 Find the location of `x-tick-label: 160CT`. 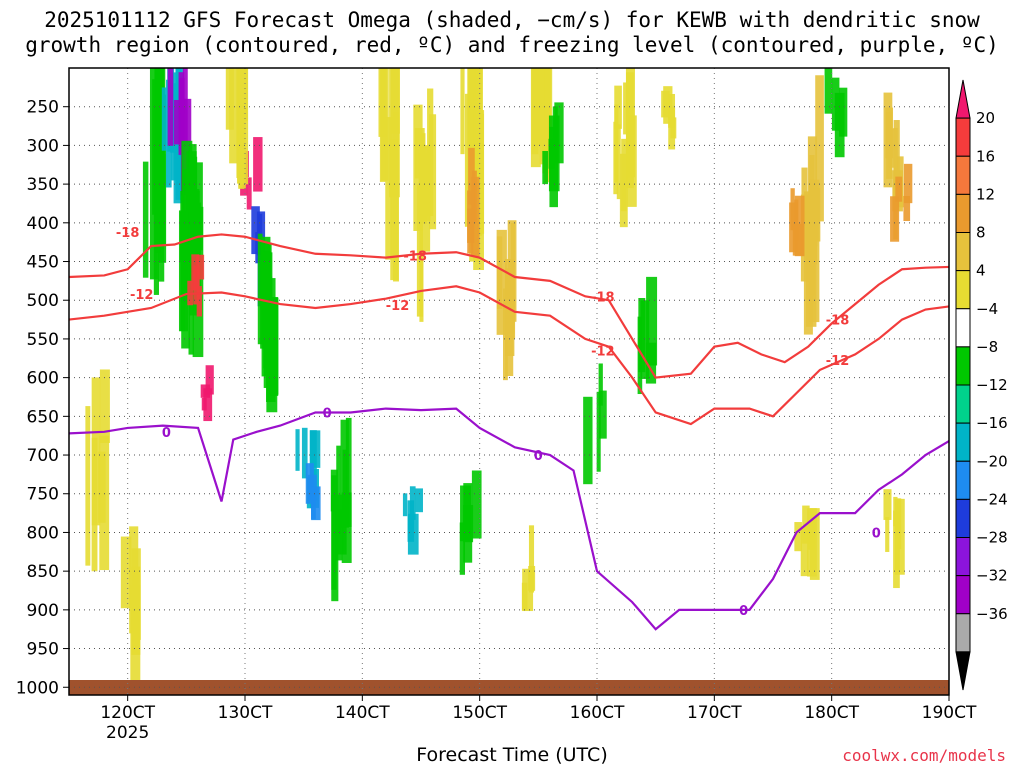

x-tick-label: 160CT is located at coordinates (597, 713).